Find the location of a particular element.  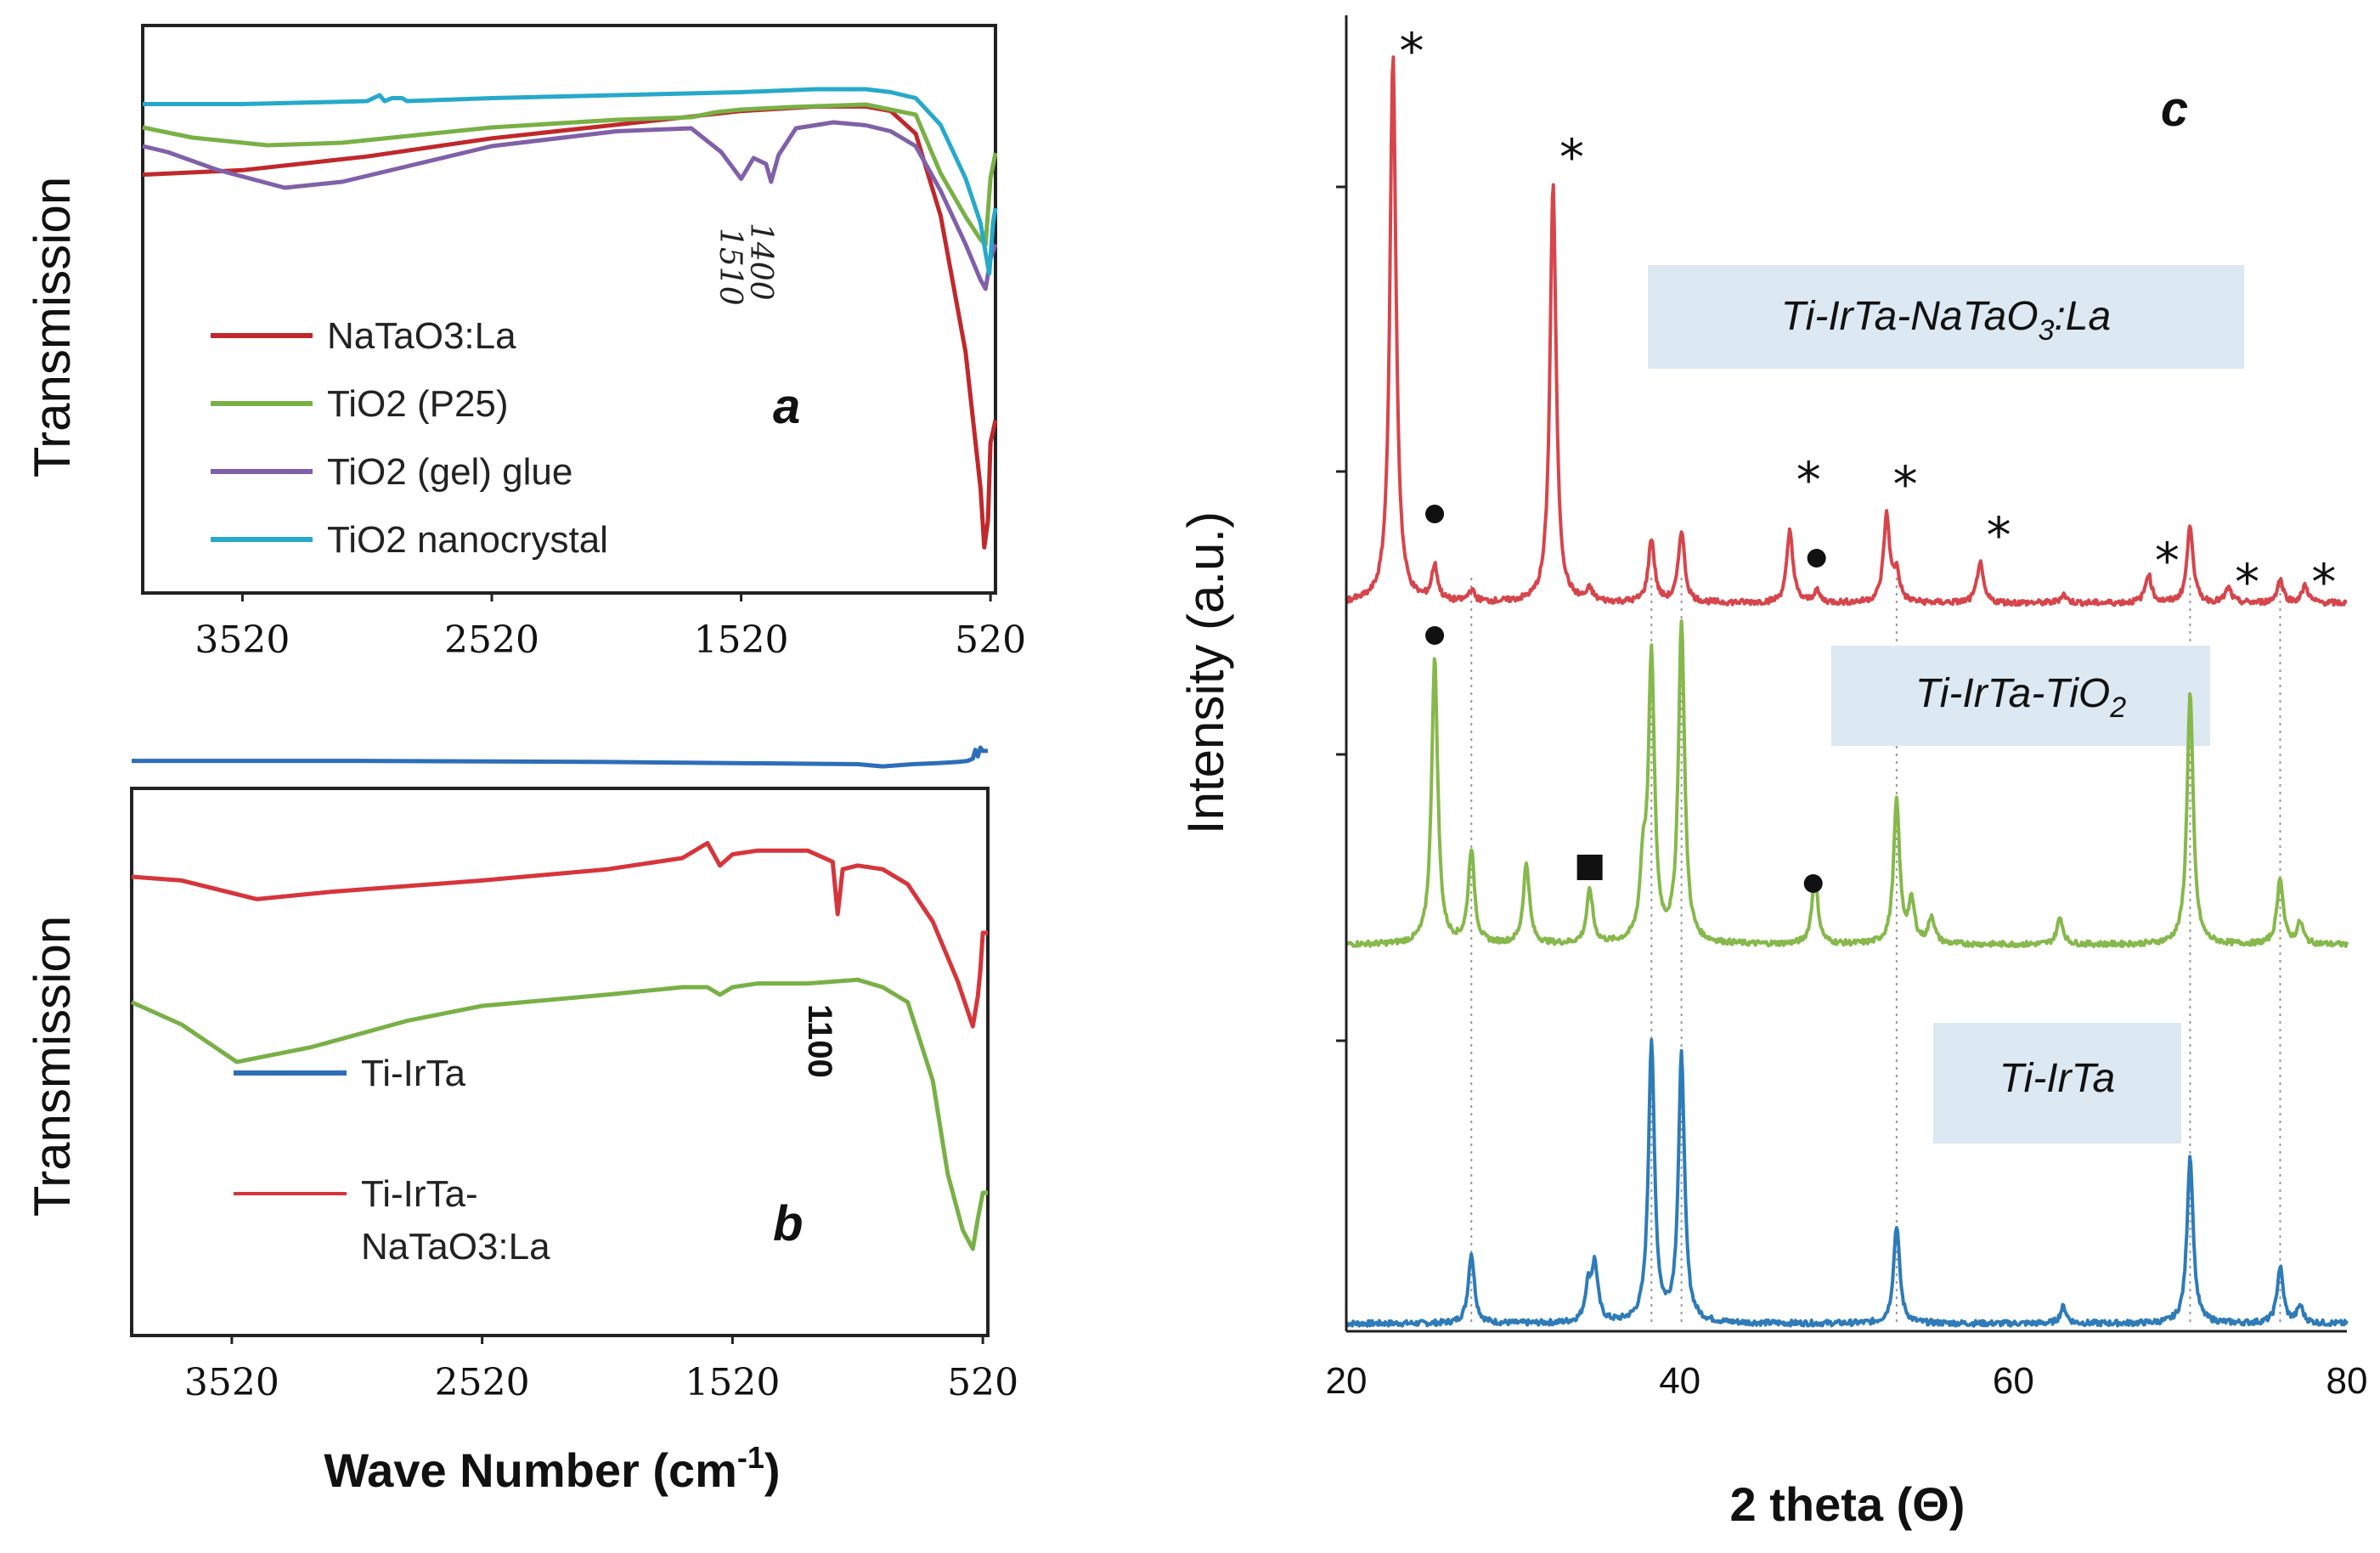

panel-a-series-tio2-p25 is located at coordinates (570, 174).